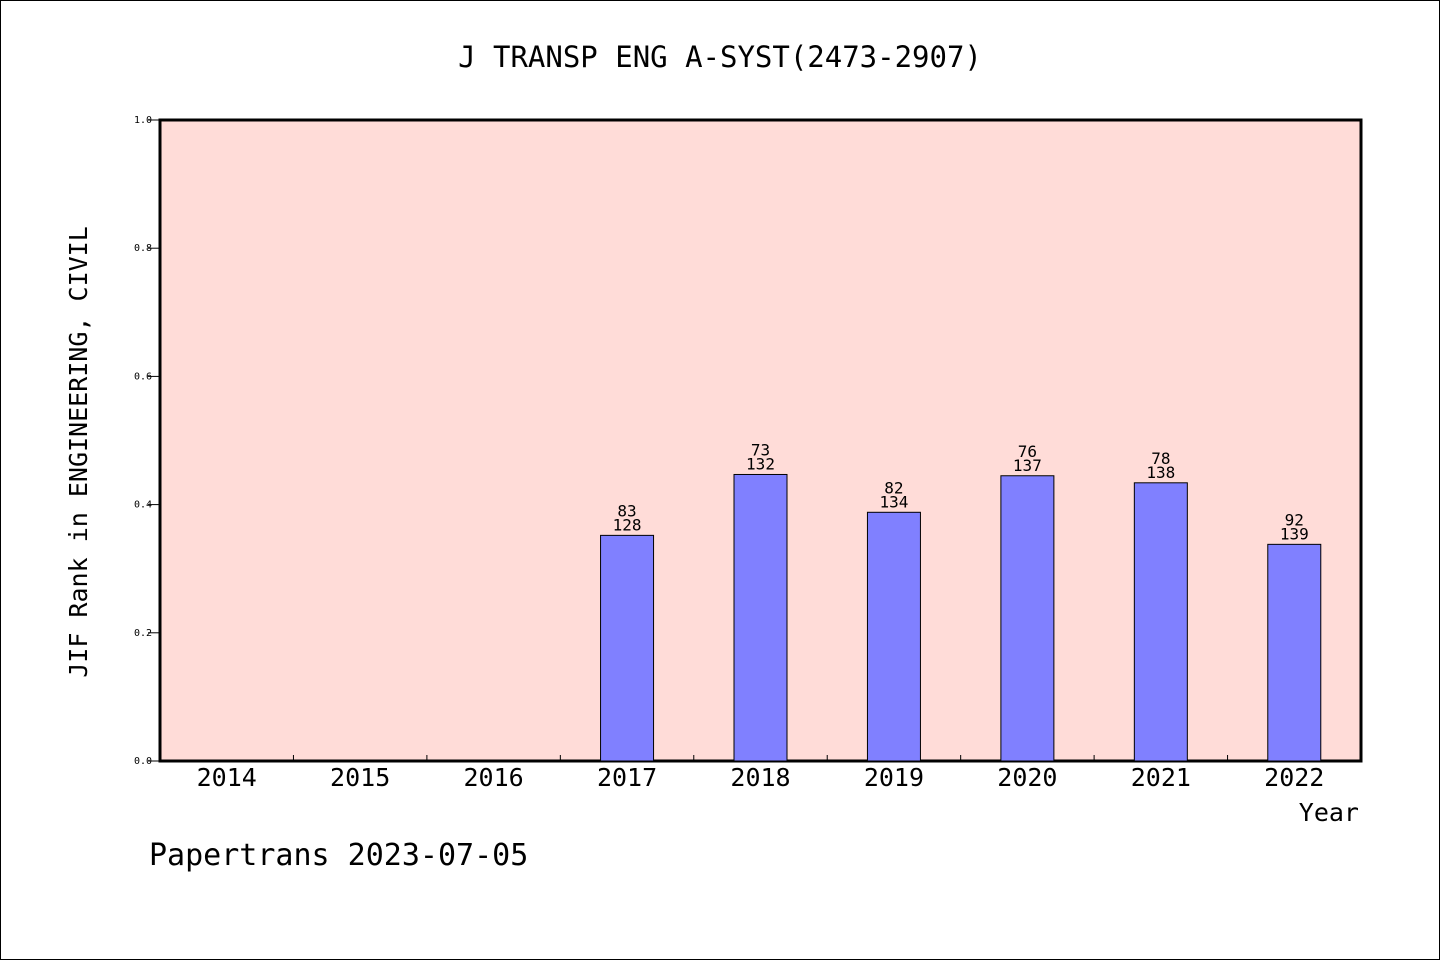  What do you see at coordinates (1161, 777) in the screenshot?
I see `x-tick-label: 2021` at bounding box center [1161, 777].